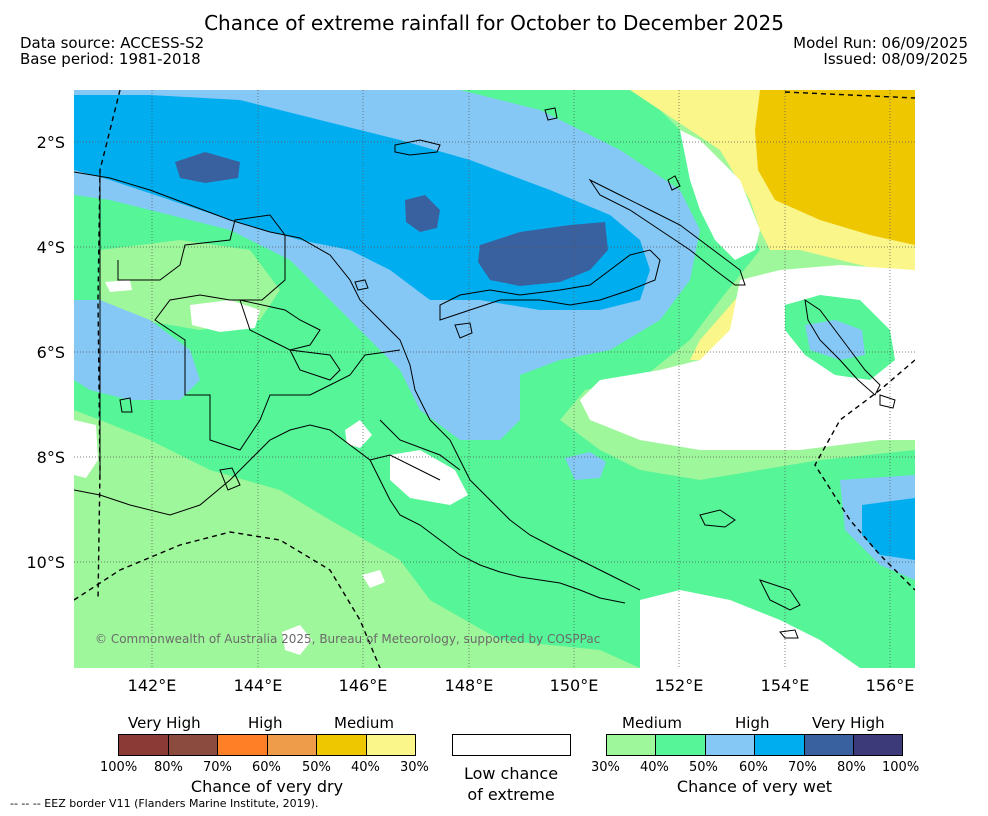 The width and height of the screenshot is (988, 816). What do you see at coordinates (720, 195) in the screenshot?
I see `low-chance-ne` at bounding box center [720, 195].